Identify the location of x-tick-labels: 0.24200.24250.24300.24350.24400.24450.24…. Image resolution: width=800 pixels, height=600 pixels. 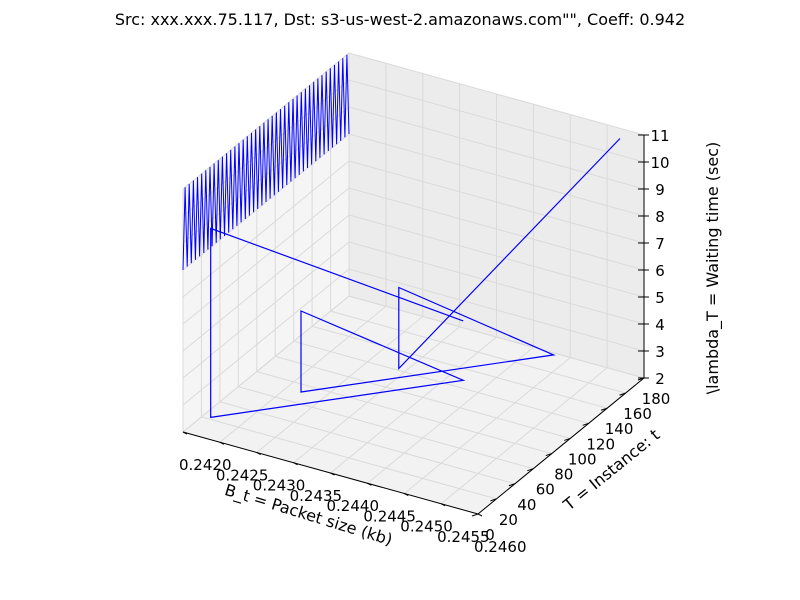
(353, 506).